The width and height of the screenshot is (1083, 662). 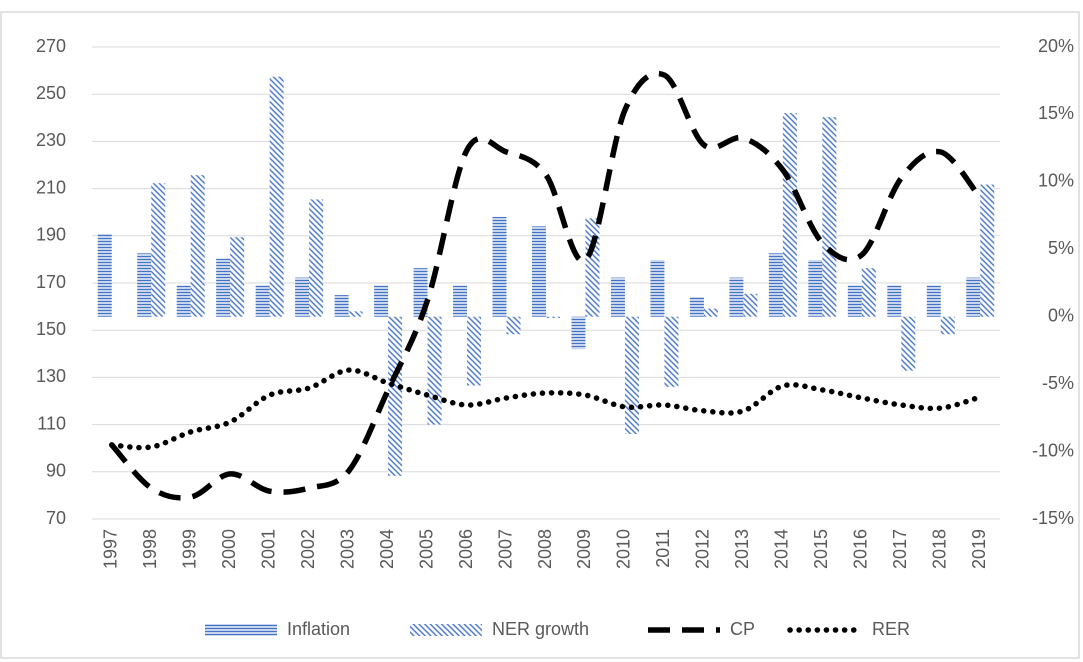 I want to click on x-tick-label: 2019, so click(x=979, y=549).